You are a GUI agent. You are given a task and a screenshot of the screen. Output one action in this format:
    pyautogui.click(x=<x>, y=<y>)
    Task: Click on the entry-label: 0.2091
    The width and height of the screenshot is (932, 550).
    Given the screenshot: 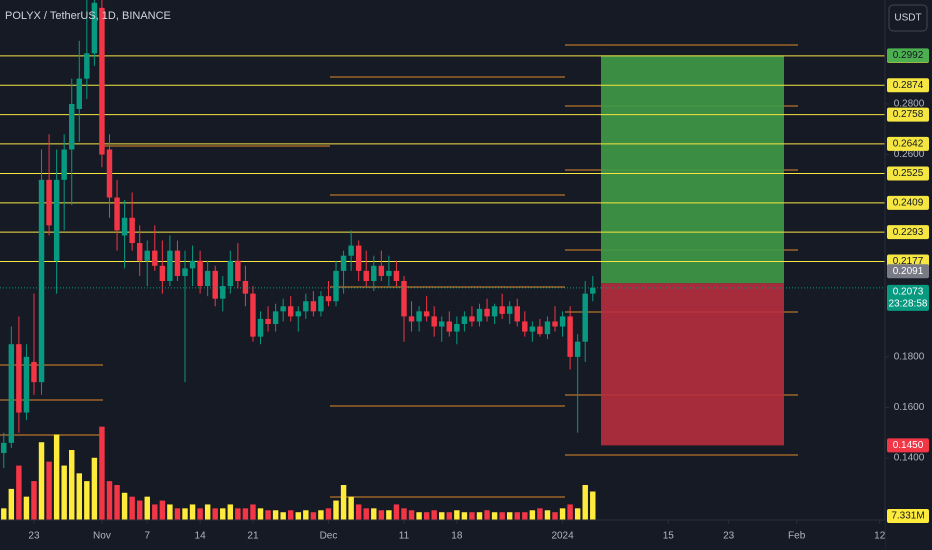 What is the action you would take?
    pyautogui.click(x=908, y=271)
    